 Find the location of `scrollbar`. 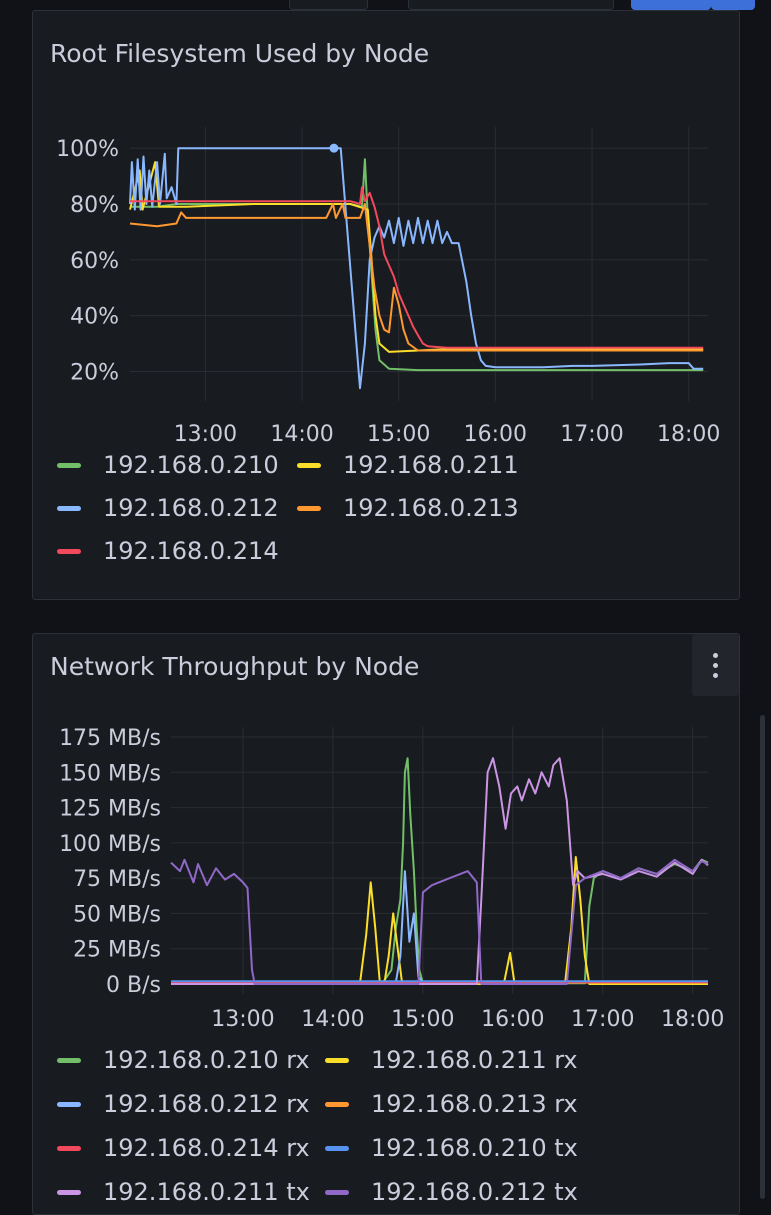

scrollbar is located at coordinates (762, 957).